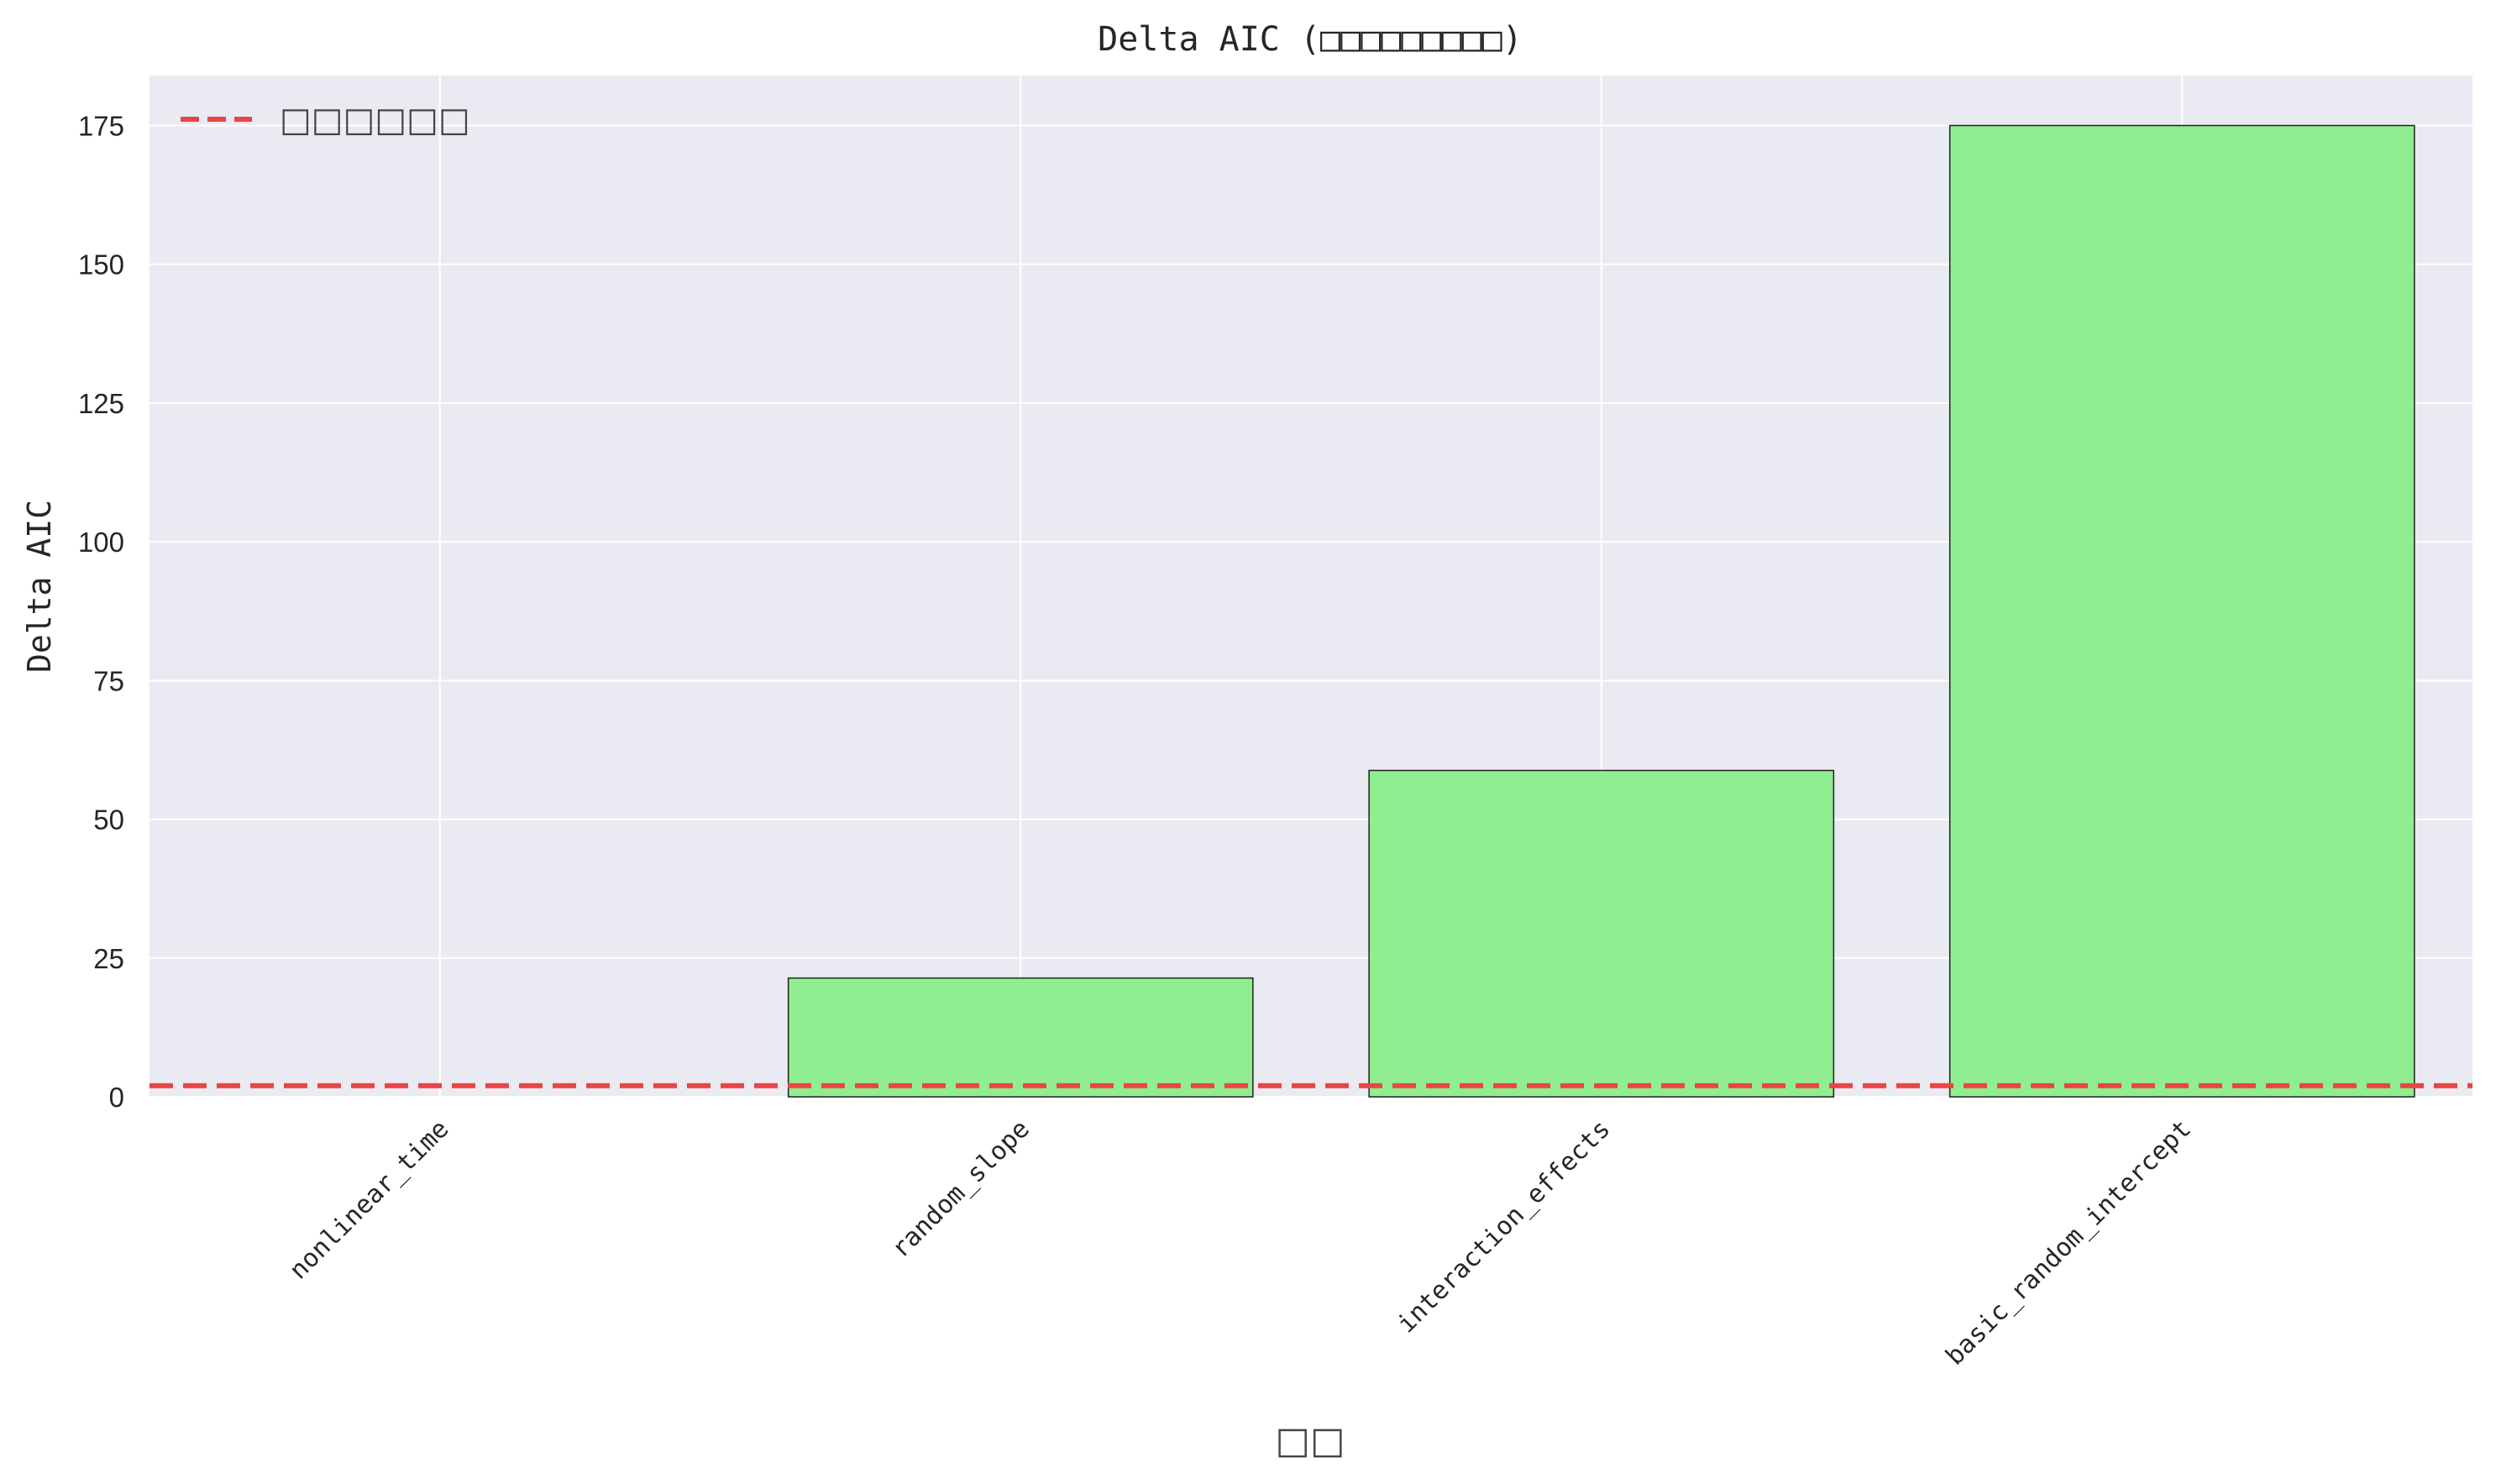  I want to click on y-tick-label: 25, so click(108, 959).